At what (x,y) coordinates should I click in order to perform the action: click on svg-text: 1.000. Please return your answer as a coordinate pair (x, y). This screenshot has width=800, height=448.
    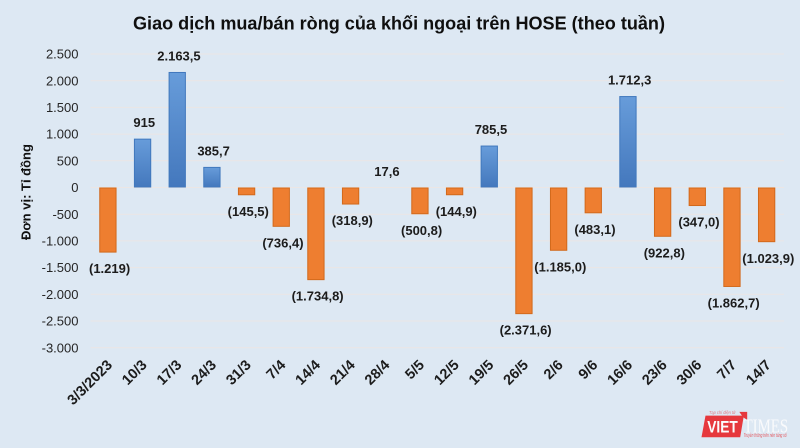
    Looking at the image, I should click on (62, 134).